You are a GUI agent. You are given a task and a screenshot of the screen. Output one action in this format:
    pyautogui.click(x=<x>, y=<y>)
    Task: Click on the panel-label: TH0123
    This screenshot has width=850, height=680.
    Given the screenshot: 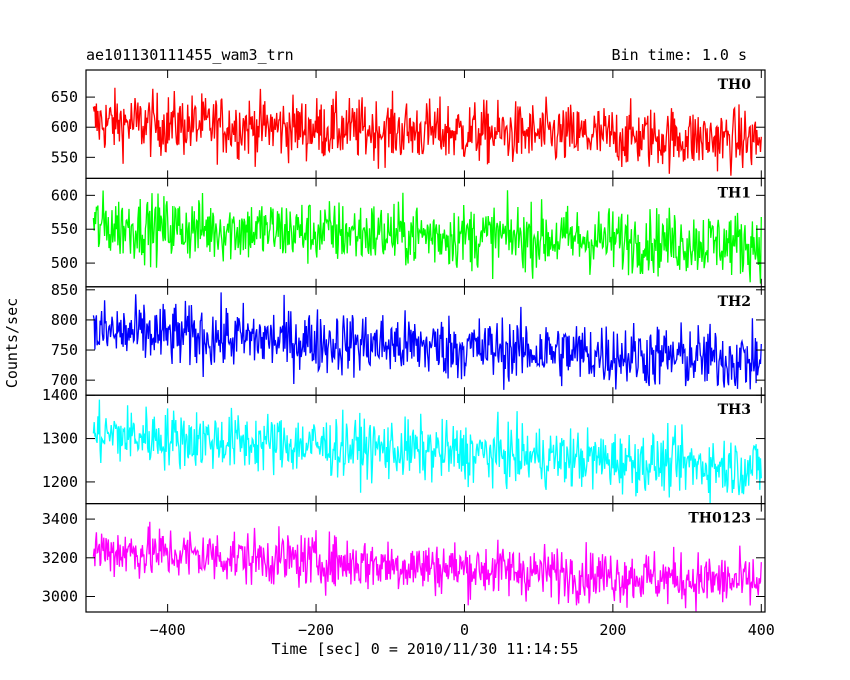 What is the action you would take?
    pyautogui.click(x=719, y=519)
    